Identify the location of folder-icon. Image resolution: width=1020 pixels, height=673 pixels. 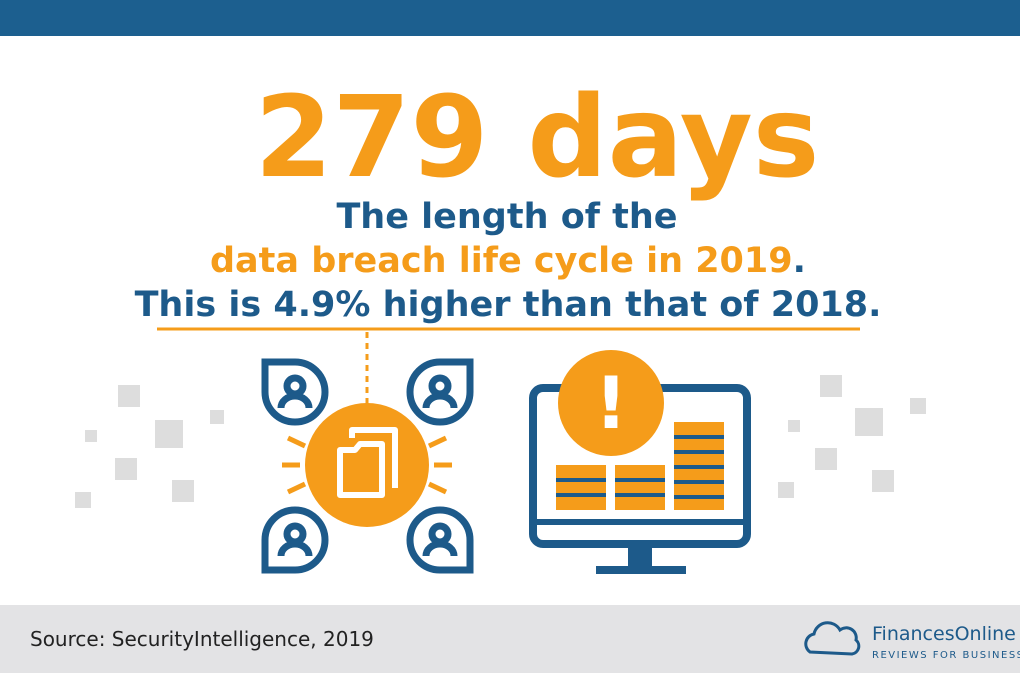
(367, 462).